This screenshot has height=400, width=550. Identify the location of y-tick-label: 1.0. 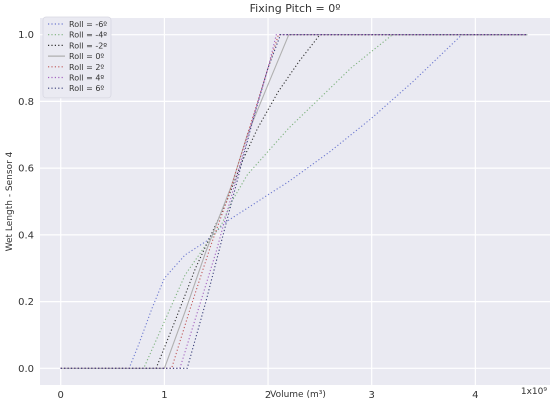
(26, 35).